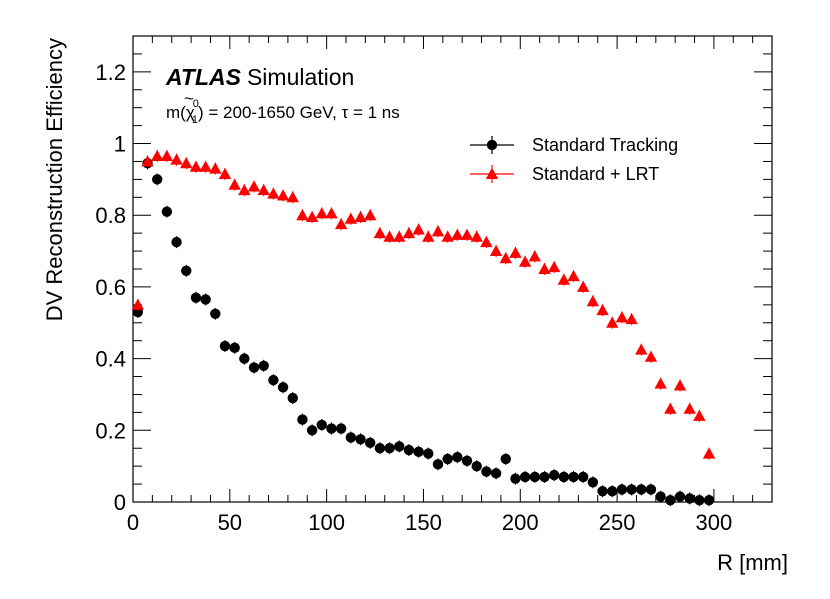 The width and height of the screenshot is (830, 599). I want to click on mass-prefix: m(, so click(176, 112).